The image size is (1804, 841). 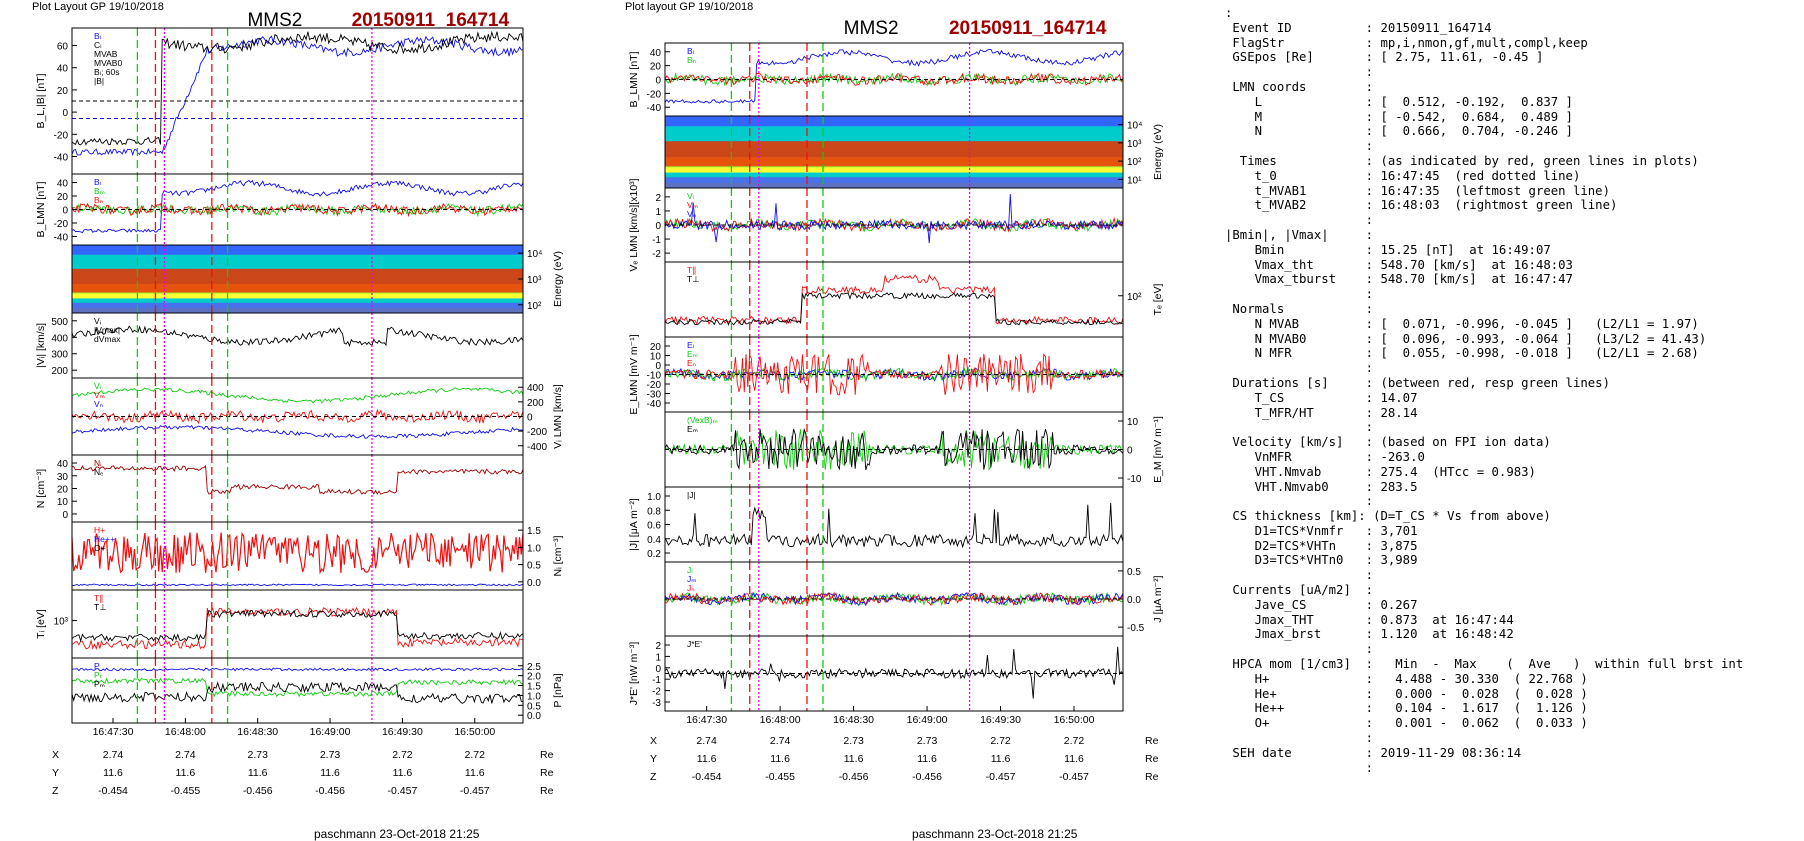 What do you see at coordinates (654, 554) in the screenshot?
I see `y-tick-label: 0.2` at bounding box center [654, 554].